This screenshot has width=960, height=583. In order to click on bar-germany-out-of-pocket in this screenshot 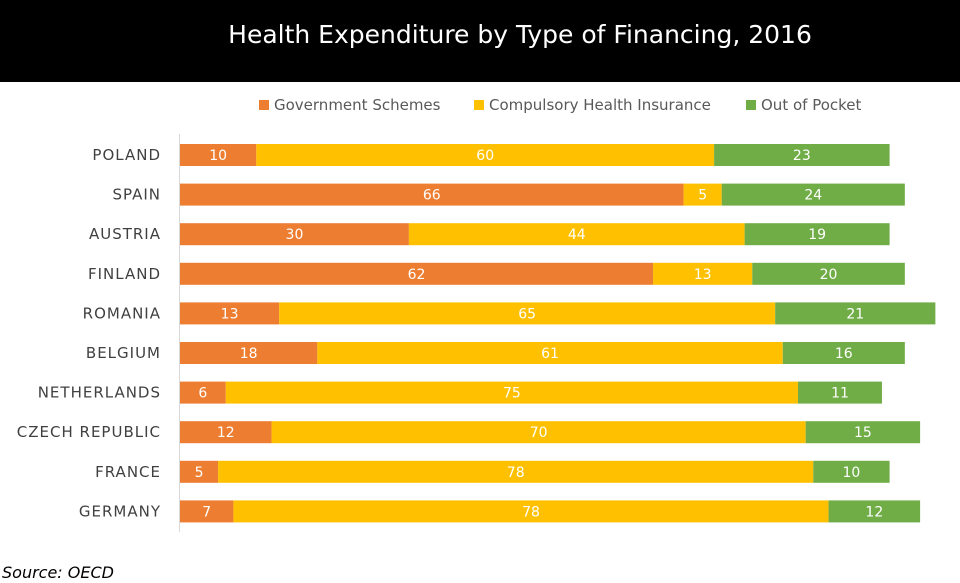, I will do `click(874, 511)`.